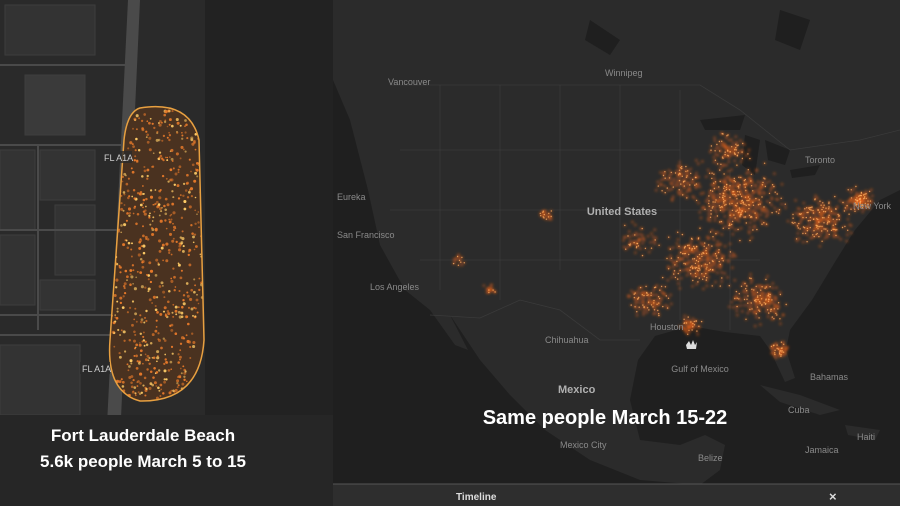 This screenshot has width=900, height=506. Describe the element at coordinates (118, 158) in the screenshot. I see `road-label: FL A1A` at that location.